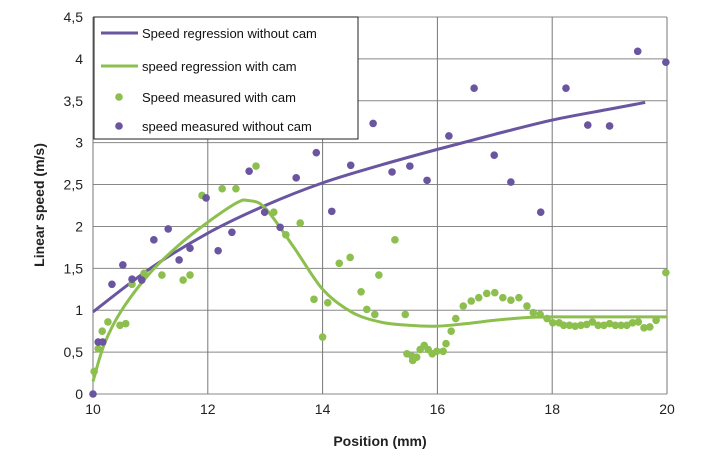 Image resolution: width=706 pixels, height=460 pixels. What do you see at coordinates (227, 126) in the screenshot?
I see `legend-label-3: speed measured without cam` at bounding box center [227, 126].